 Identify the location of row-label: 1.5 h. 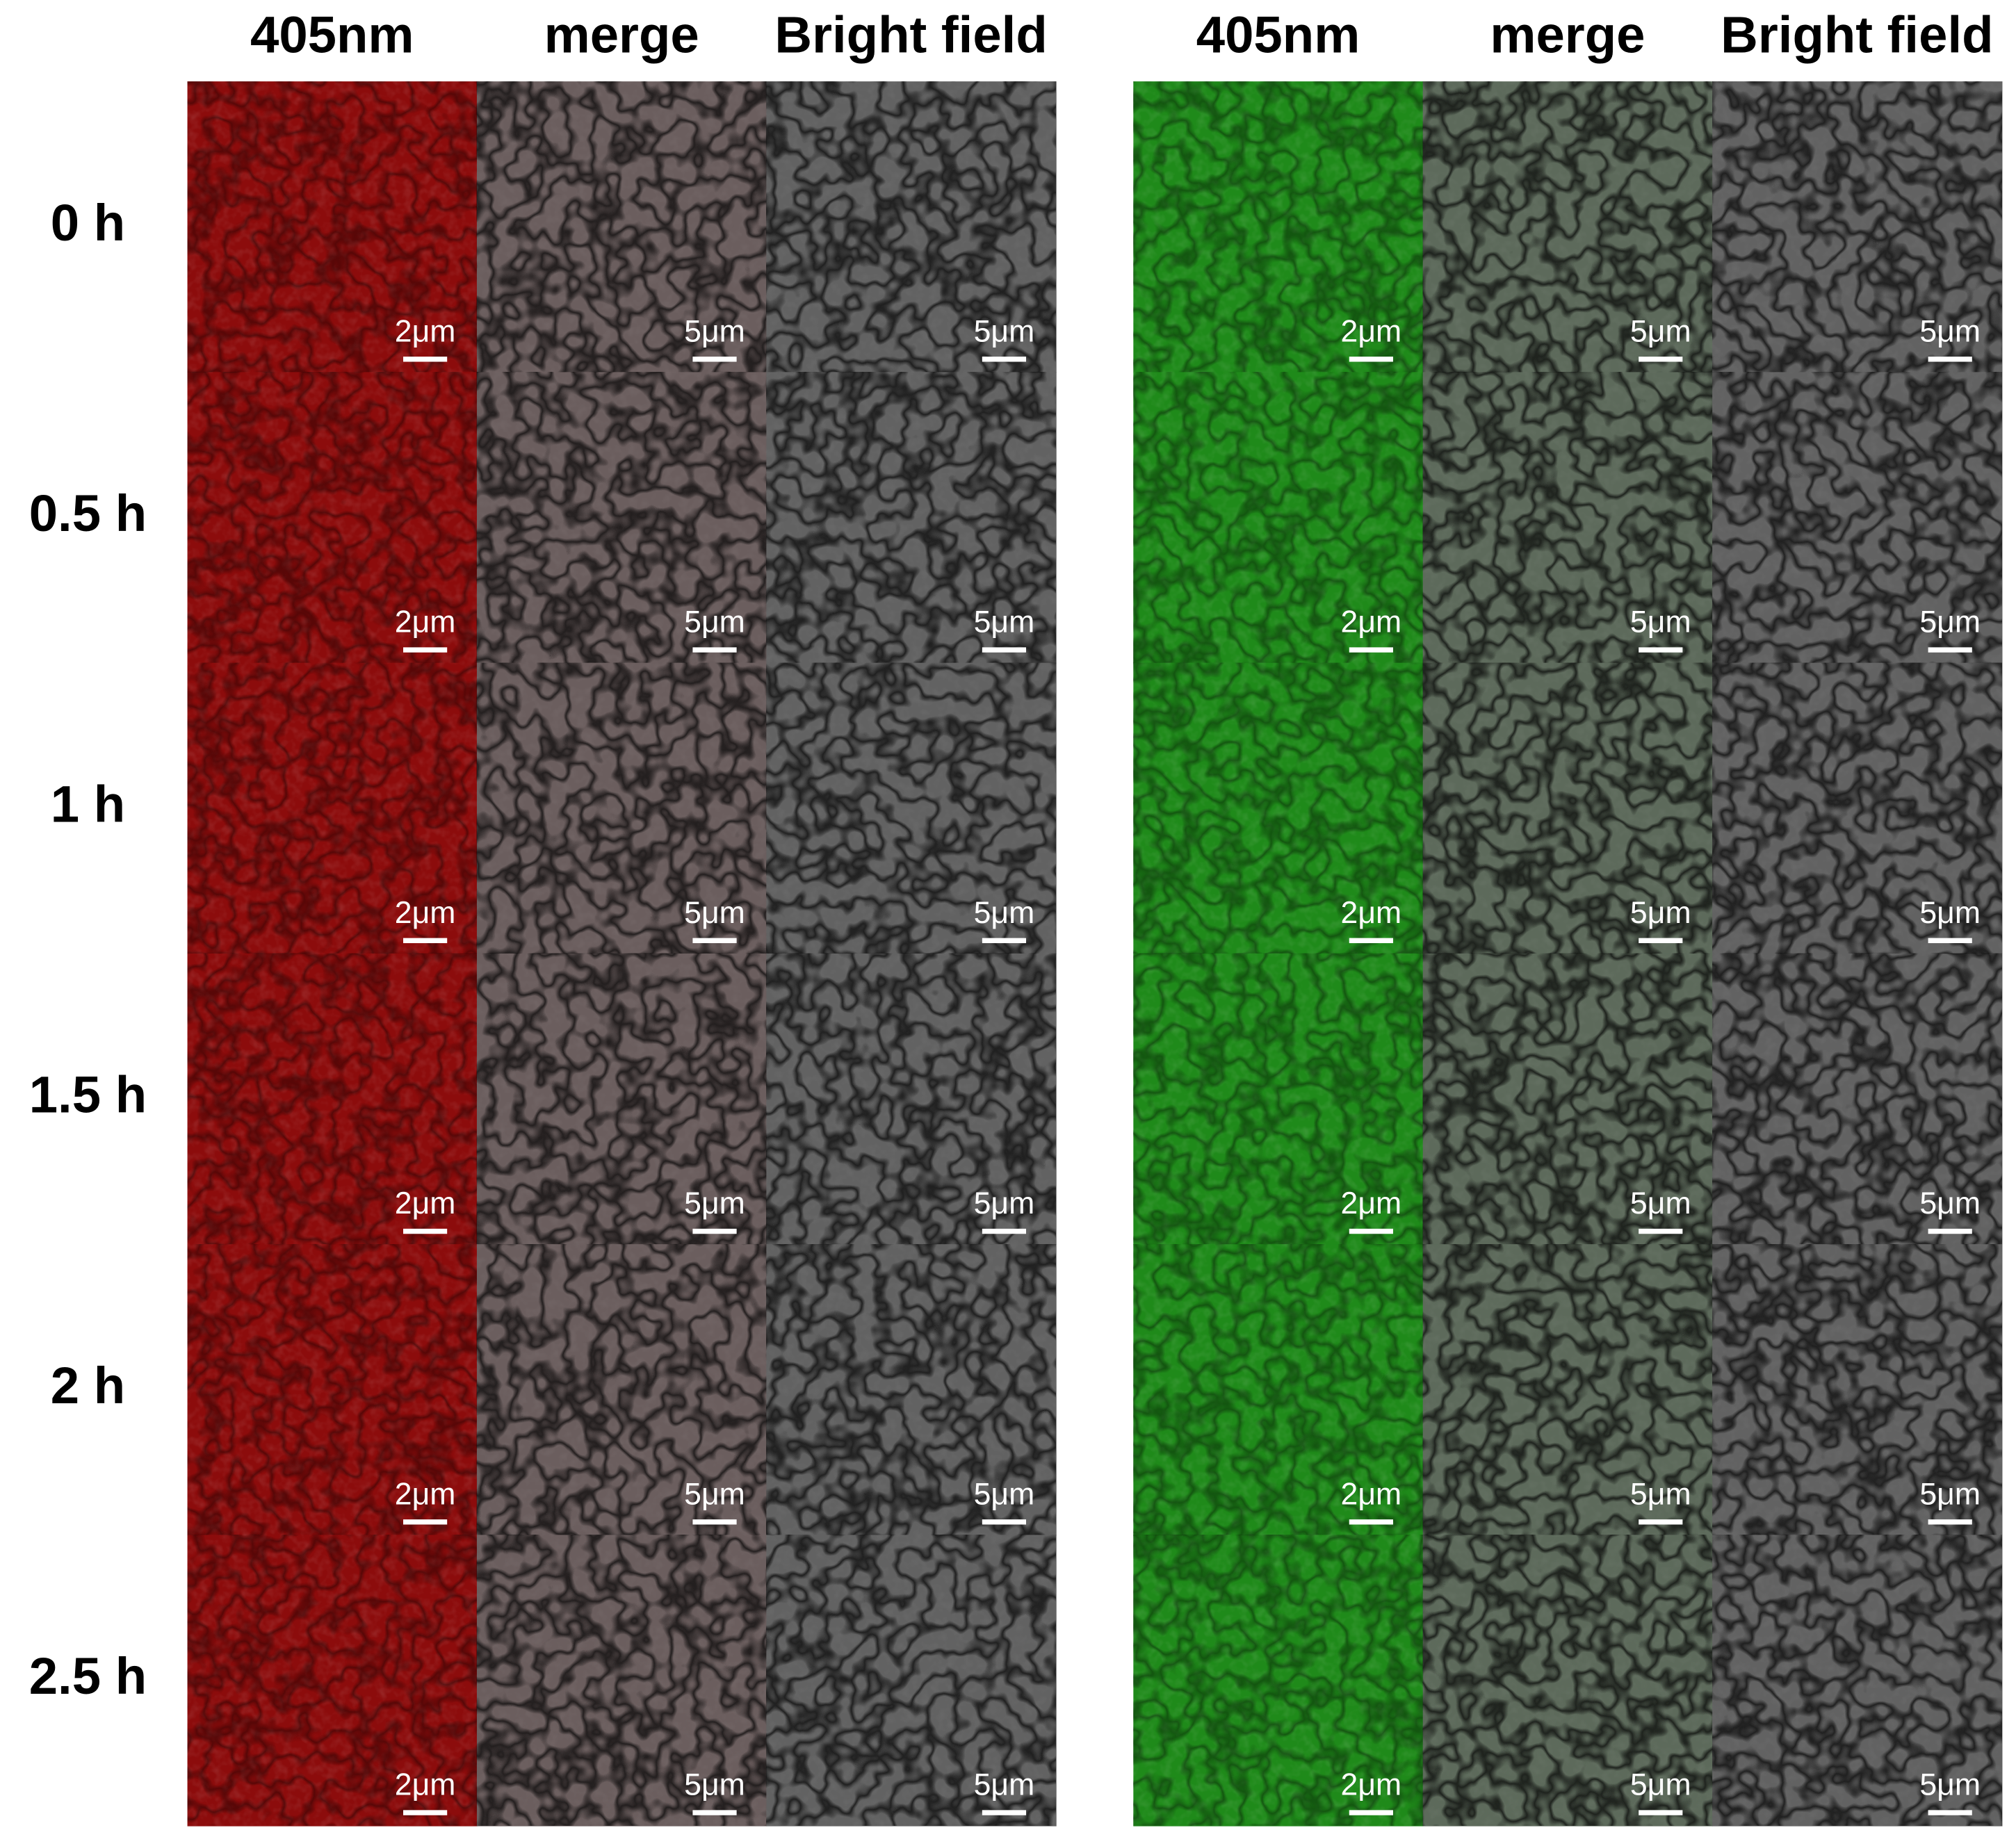
(88, 1095).